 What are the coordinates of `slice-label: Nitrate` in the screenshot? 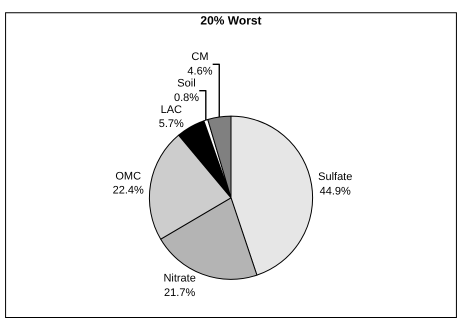 It's located at (179, 278).